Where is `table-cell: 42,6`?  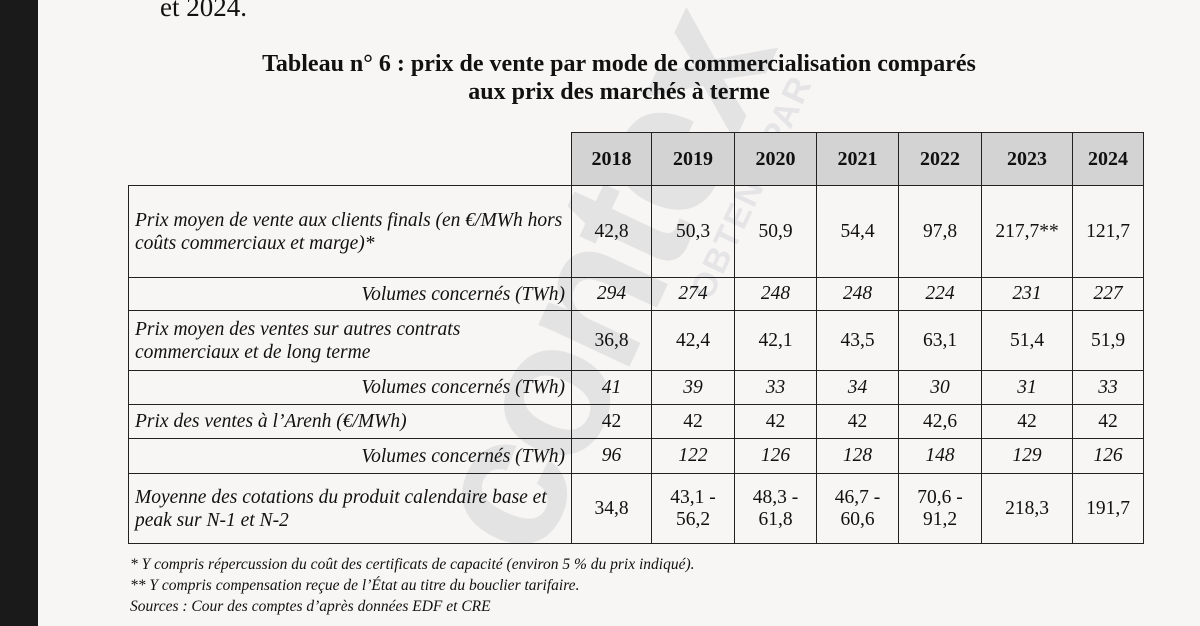
table-cell: 42,6 is located at coordinates (940, 421).